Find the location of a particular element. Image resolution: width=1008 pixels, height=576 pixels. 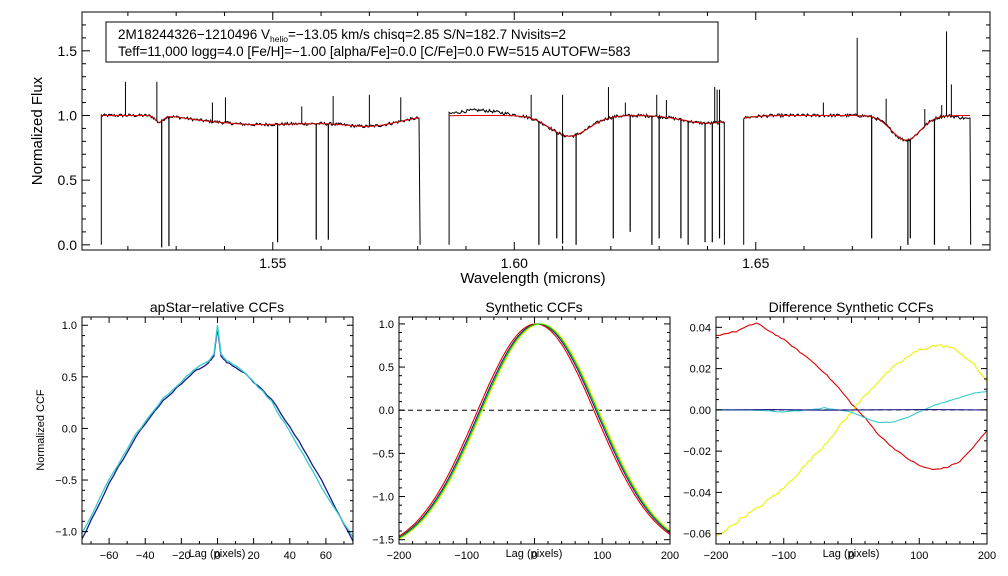

difference-x-tick-label: −200 is located at coordinates (716, 556).